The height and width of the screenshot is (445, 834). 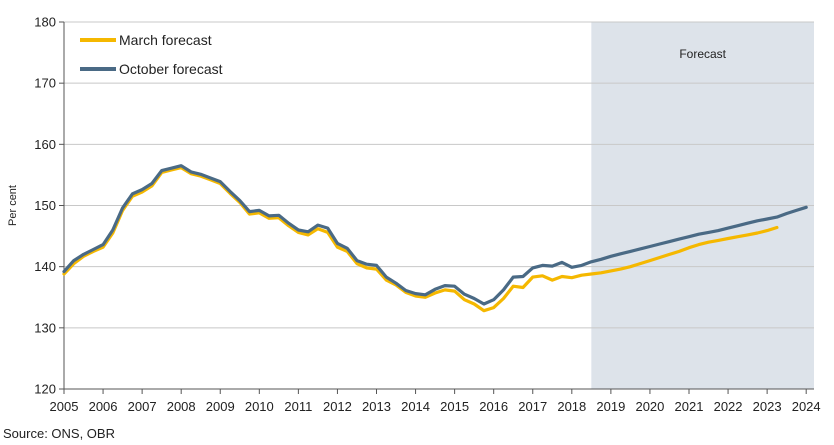 I want to click on y-tick-label: 180, so click(x=45, y=22).